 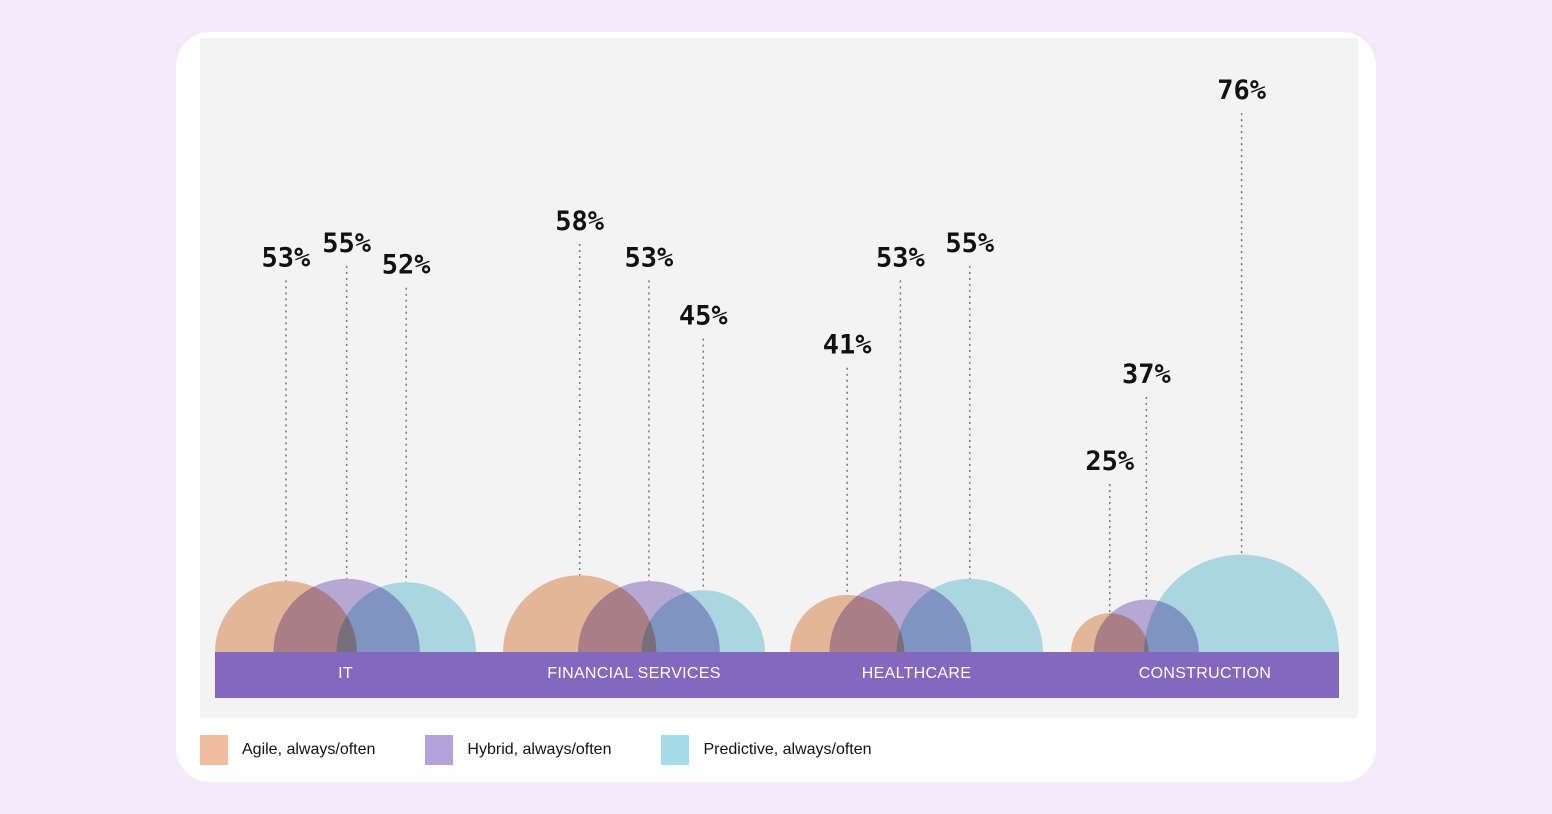 I want to click on value-label-agile-3: 25%, so click(x=1110, y=461).